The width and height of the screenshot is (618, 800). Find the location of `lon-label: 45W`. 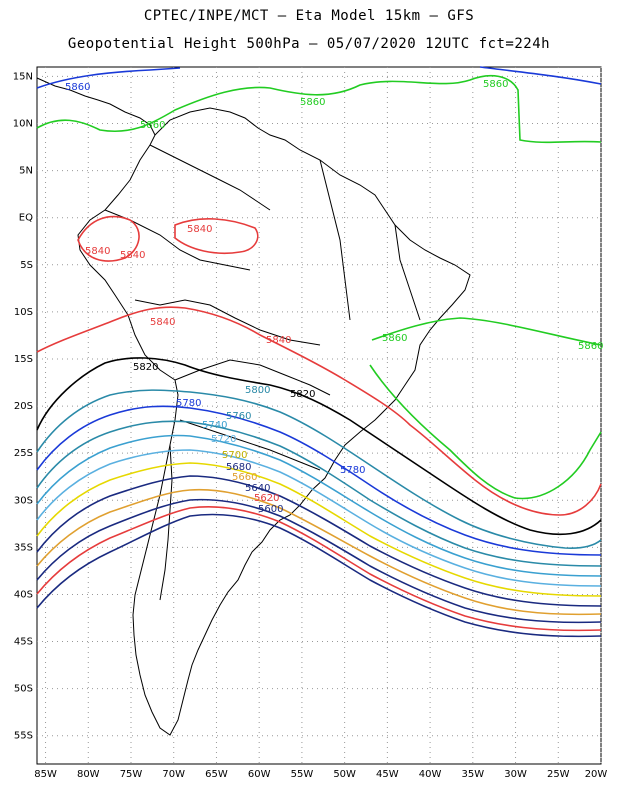

lon-label: 45W is located at coordinates (387, 774).